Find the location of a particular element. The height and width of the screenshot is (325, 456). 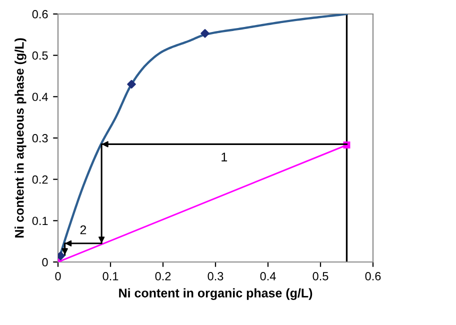

x-tick-label: 0.3 is located at coordinates (216, 276).